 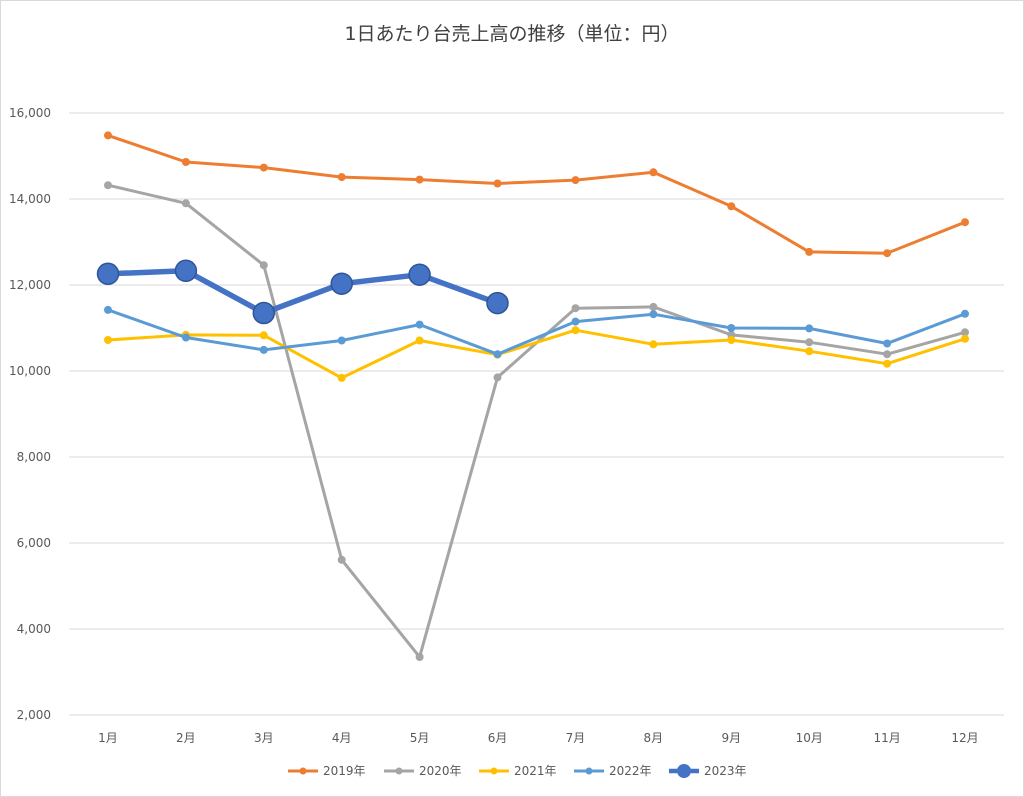 What do you see at coordinates (420, 738) in the screenshot?
I see `x-tick-label: 5月` at bounding box center [420, 738].